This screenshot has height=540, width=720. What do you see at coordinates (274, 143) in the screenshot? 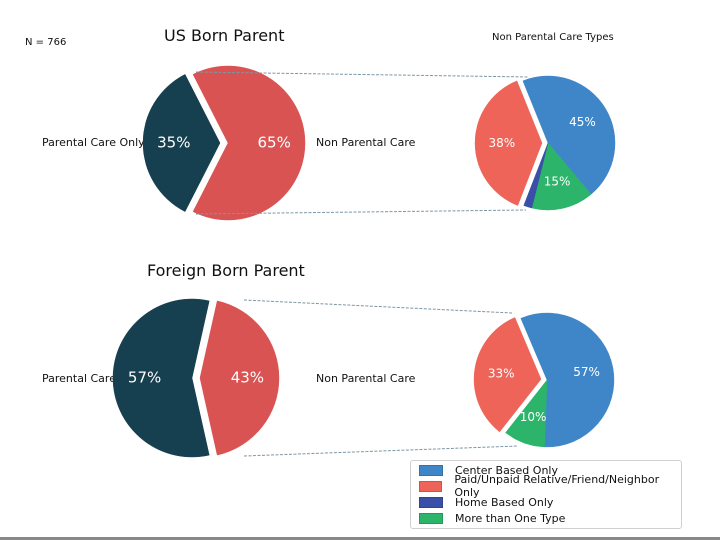
I see `us-non-parental-pct: 65%` at bounding box center [274, 143].